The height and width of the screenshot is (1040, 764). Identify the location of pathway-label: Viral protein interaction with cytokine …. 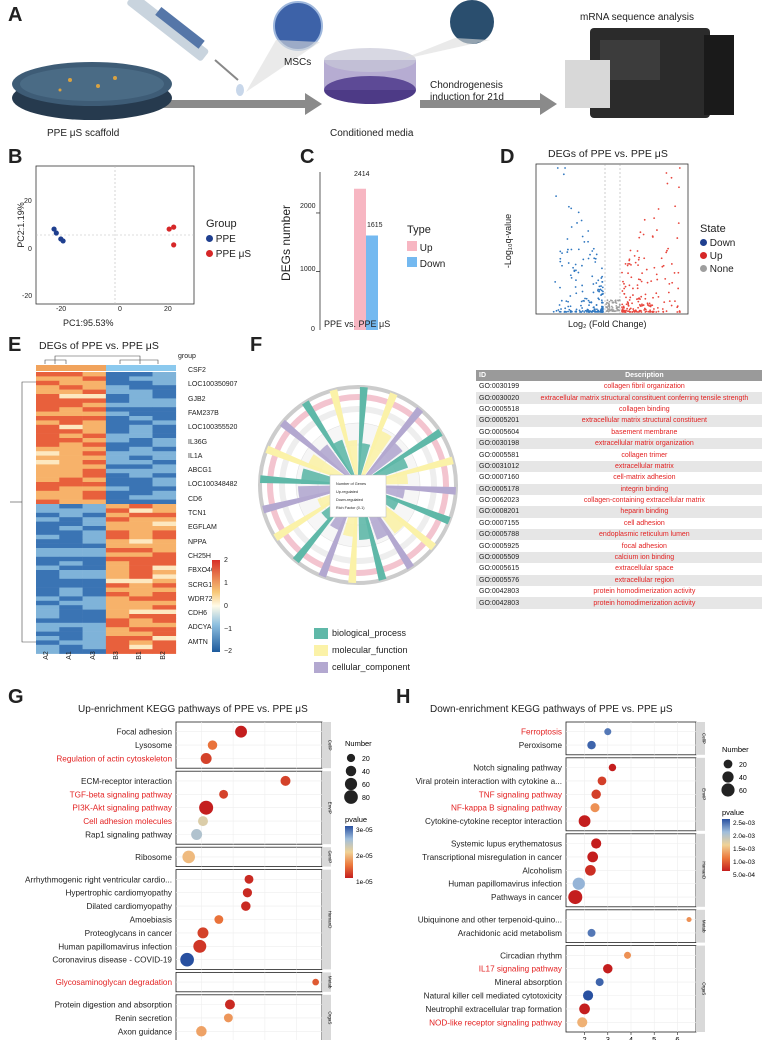
(489, 781).